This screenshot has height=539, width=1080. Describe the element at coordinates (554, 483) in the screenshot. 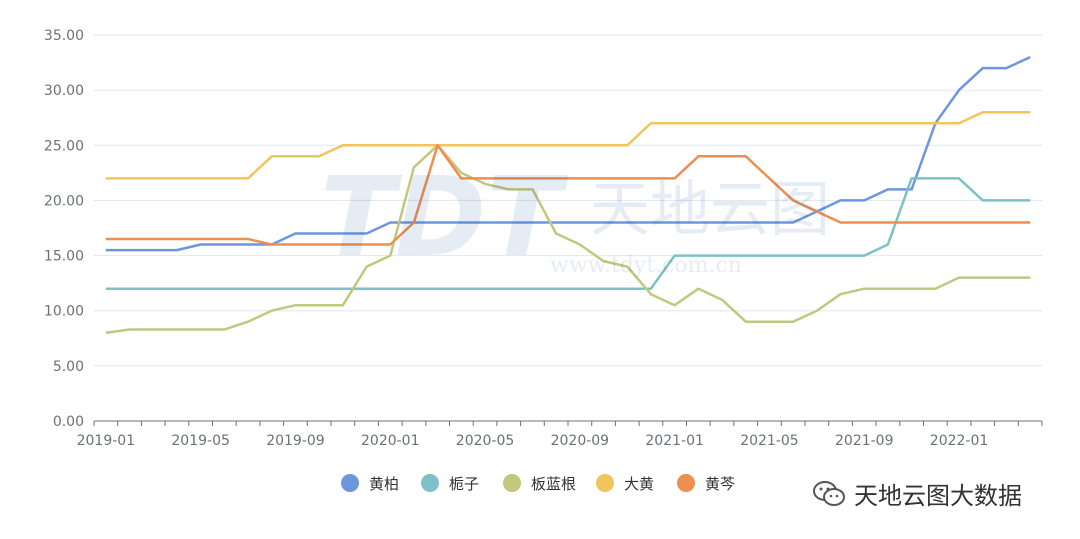

I see `legend-label: 板蓝根` at that location.